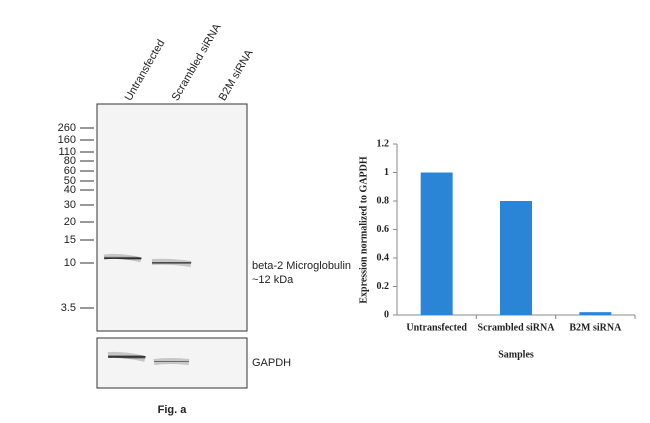 The width and height of the screenshot is (650, 423). I want to click on marker-label: 40, so click(70, 190).